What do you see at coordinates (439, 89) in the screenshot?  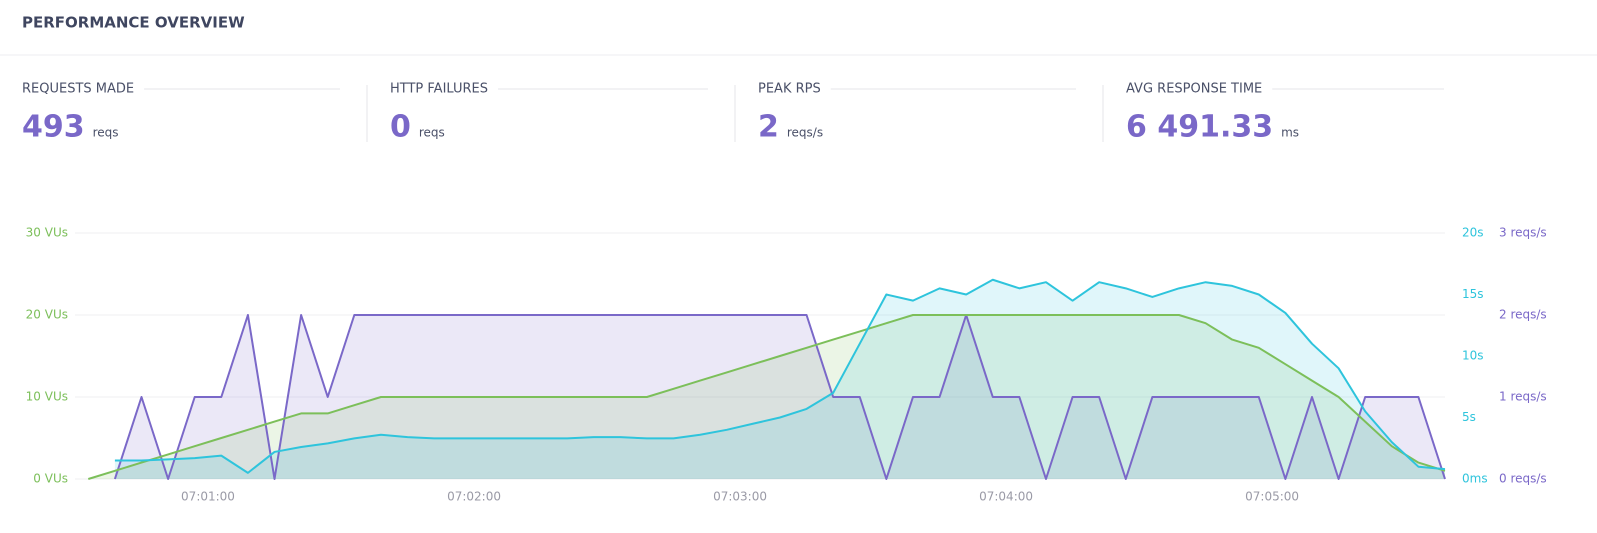 I see `stat-label: HTTP FAILURES` at bounding box center [439, 89].